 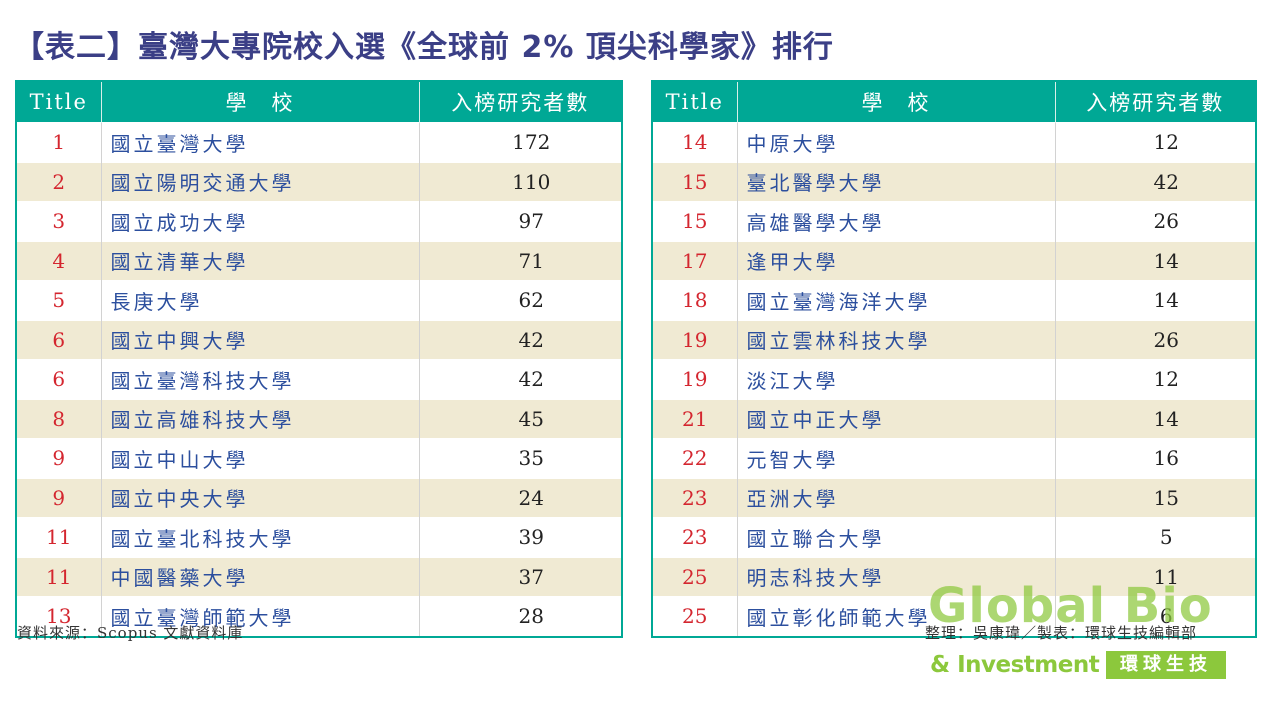 What do you see at coordinates (896, 537) in the screenshot?
I see `school-cell: 國立聯合大學` at bounding box center [896, 537].